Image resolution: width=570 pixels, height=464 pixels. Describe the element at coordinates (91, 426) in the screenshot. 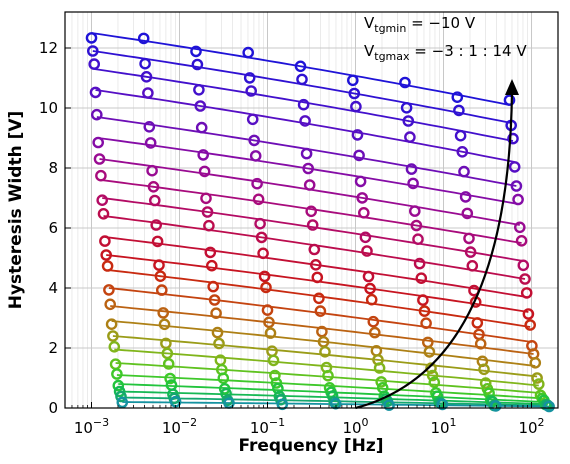

I see `x-tick-label: 10⁻³` at that location.